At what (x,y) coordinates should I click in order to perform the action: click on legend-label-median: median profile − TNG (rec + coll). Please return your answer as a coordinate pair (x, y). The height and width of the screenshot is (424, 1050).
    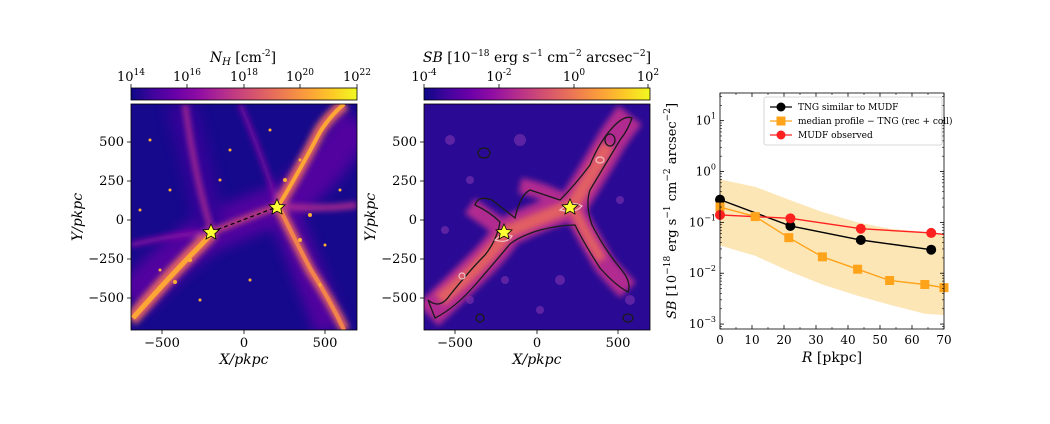
    Looking at the image, I should click on (875, 121).